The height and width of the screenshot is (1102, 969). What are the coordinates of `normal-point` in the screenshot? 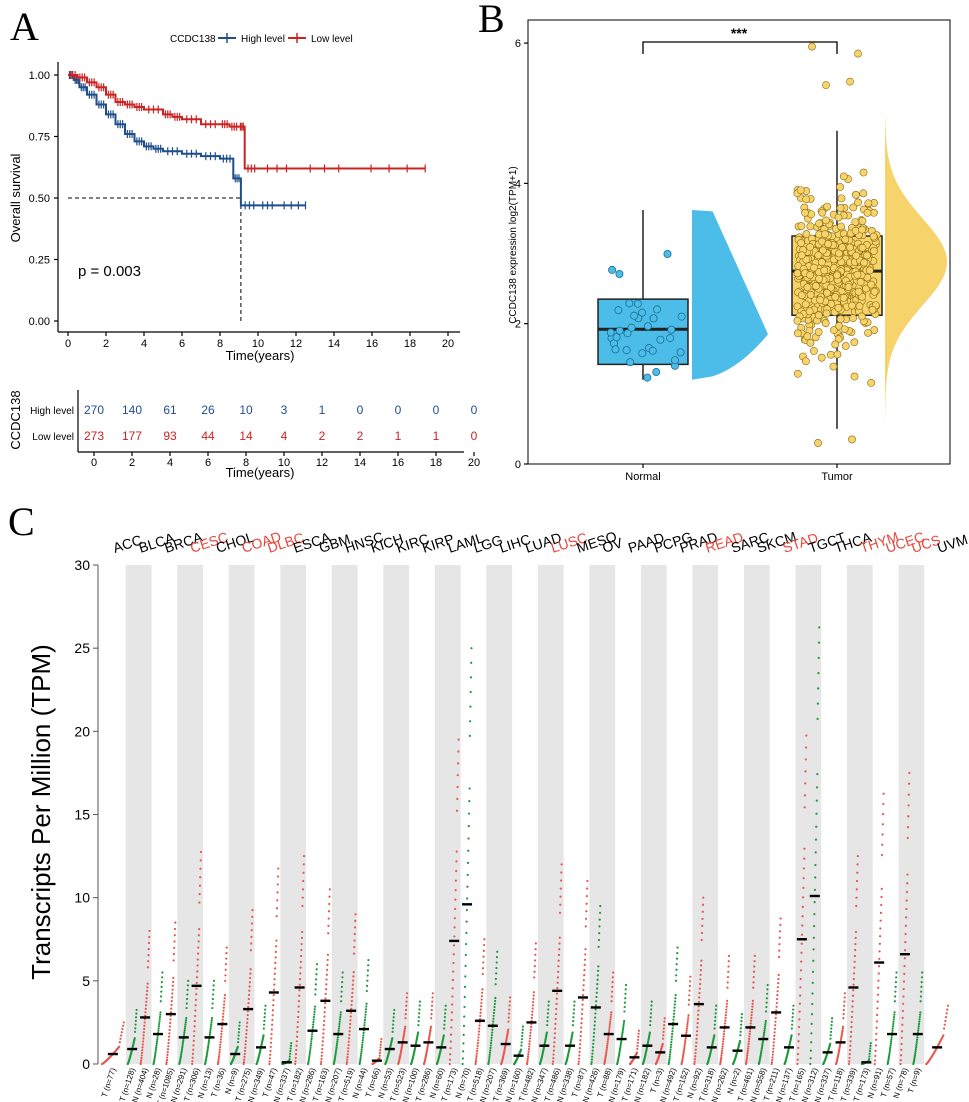 It's located at (674, 360).